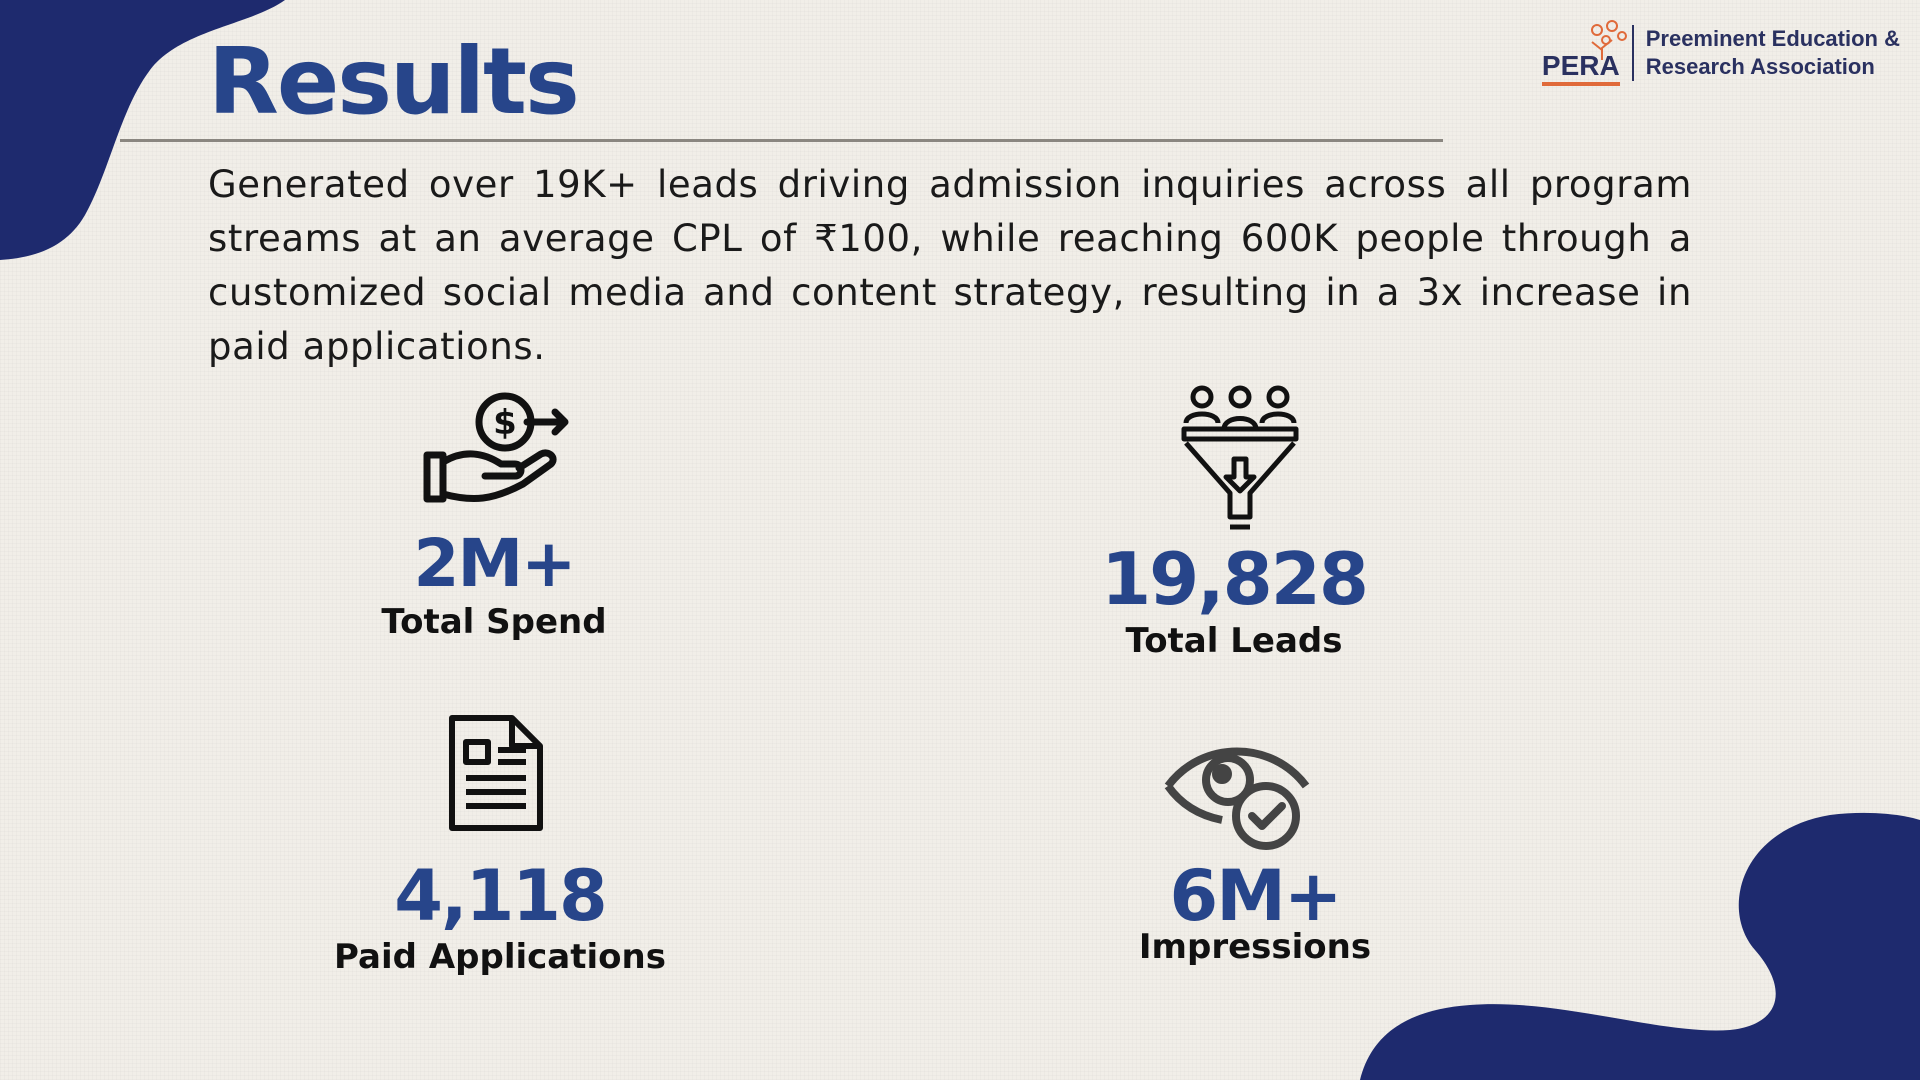  Describe the element at coordinates (394, 81) in the screenshot. I see `page-title: Results` at that location.